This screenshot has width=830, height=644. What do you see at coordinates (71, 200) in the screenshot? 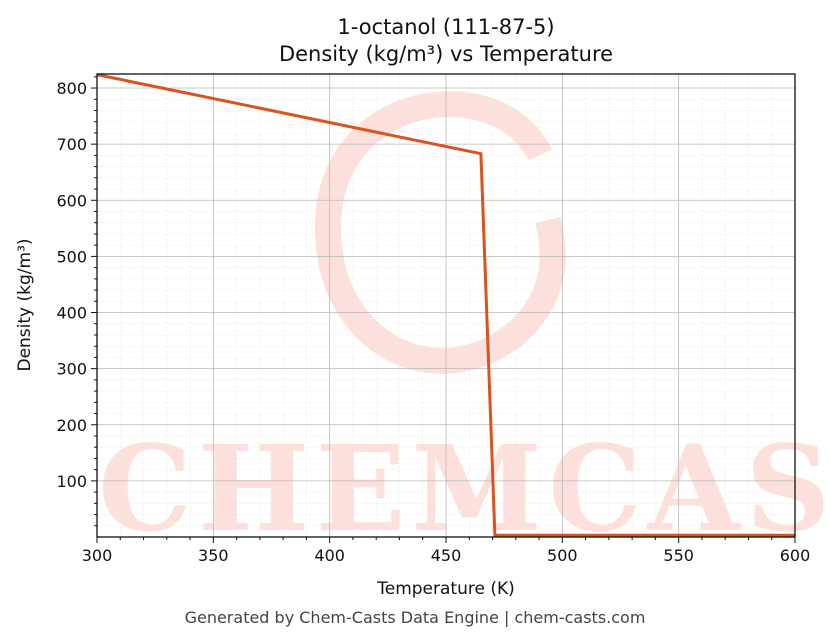
I see `y-tick-label: 600` at bounding box center [71, 200].